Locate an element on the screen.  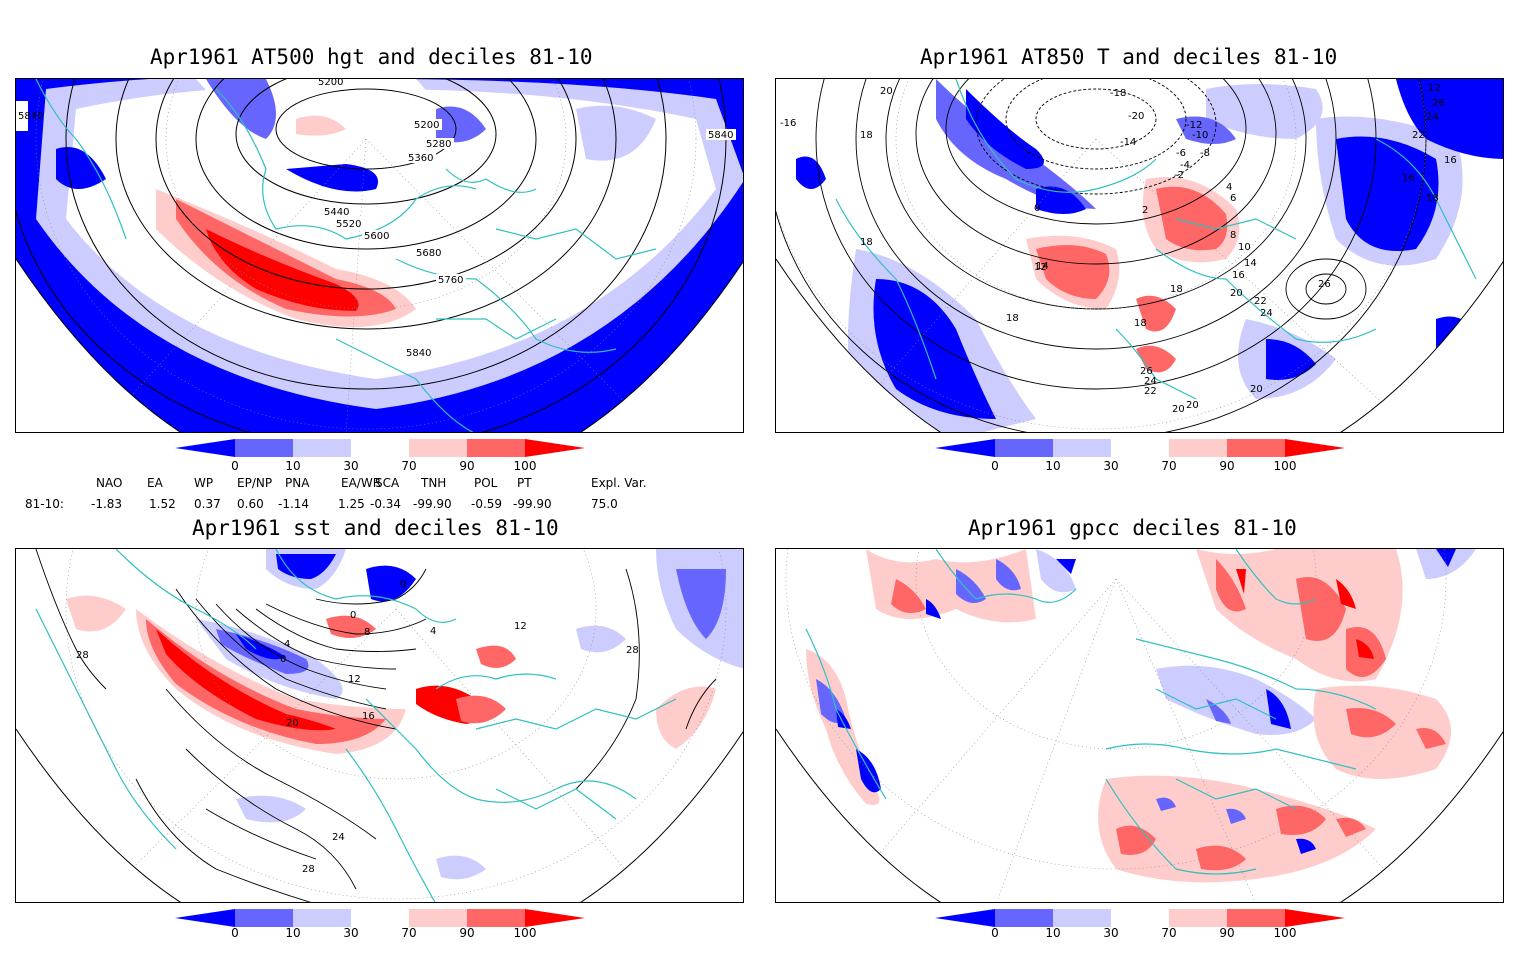
contour-label: 5280 is located at coordinates (438, 144).